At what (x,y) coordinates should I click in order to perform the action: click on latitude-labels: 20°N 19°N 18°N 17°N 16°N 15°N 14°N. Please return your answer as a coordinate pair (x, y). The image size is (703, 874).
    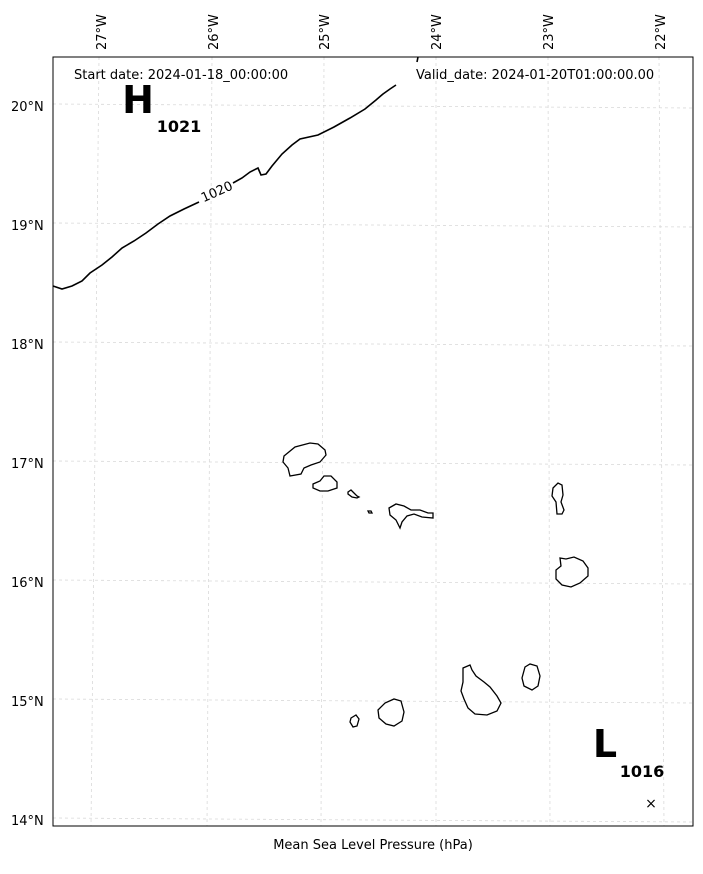
    Looking at the image, I should click on (27, 464).